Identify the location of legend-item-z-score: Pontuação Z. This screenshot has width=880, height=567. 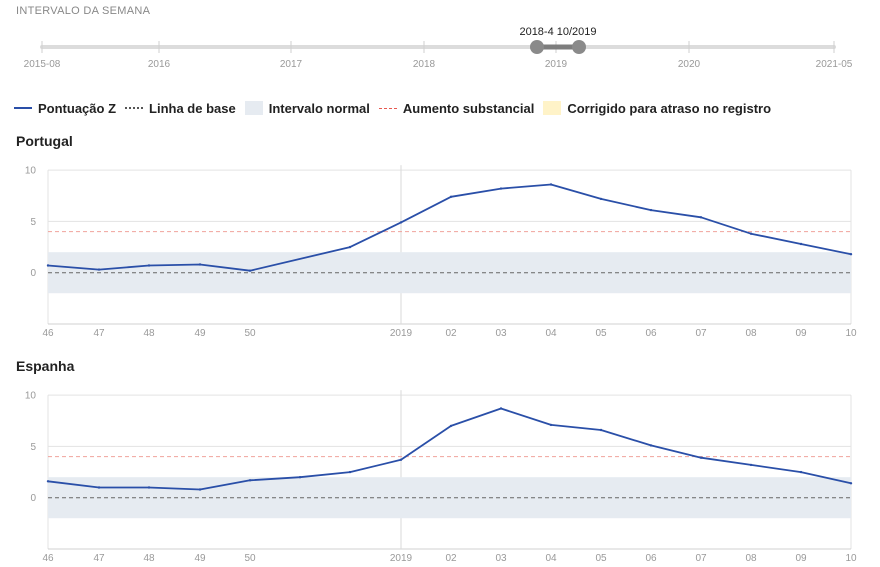
(65, 108).